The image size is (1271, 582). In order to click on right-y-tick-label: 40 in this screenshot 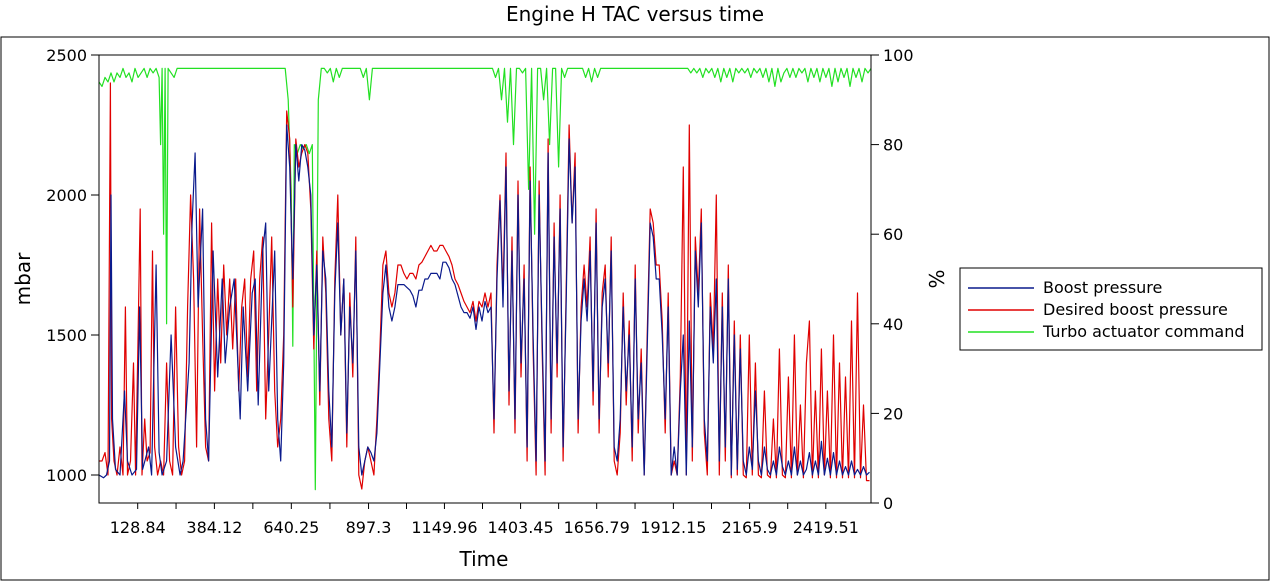, I will do `click(893, 324)`.